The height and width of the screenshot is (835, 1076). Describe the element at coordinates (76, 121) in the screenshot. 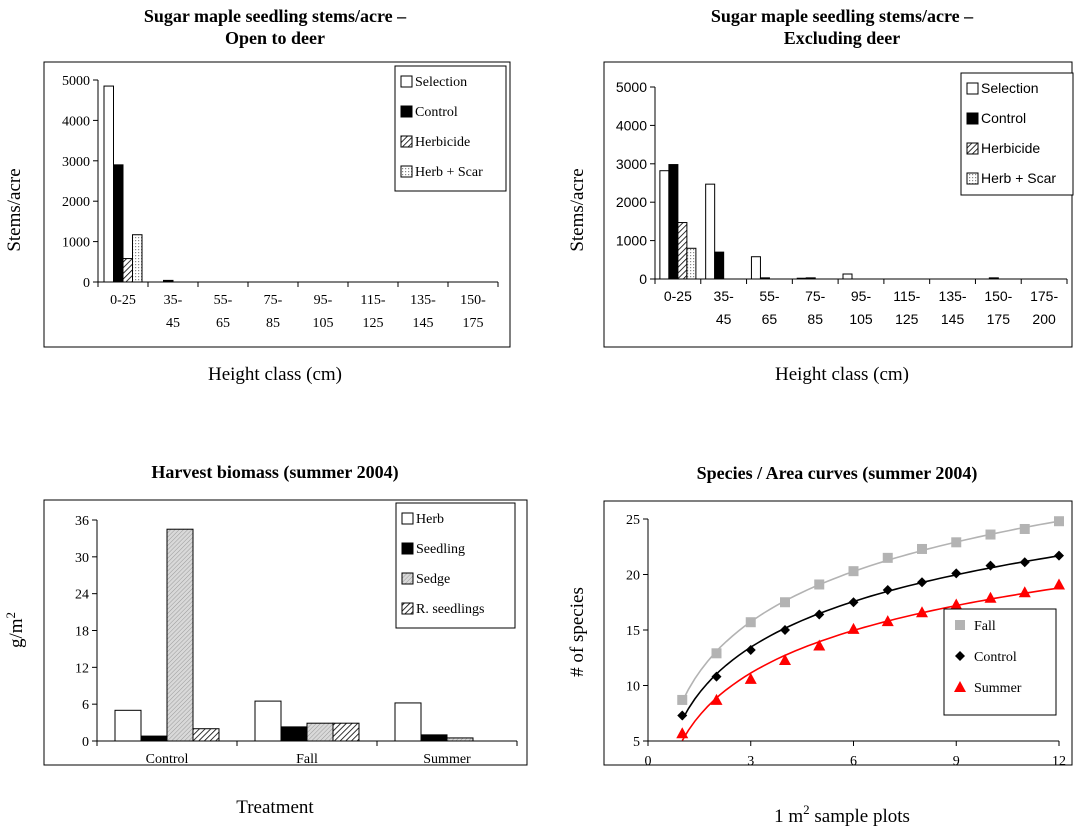

I see `y-tick-label: 4000` at that location.